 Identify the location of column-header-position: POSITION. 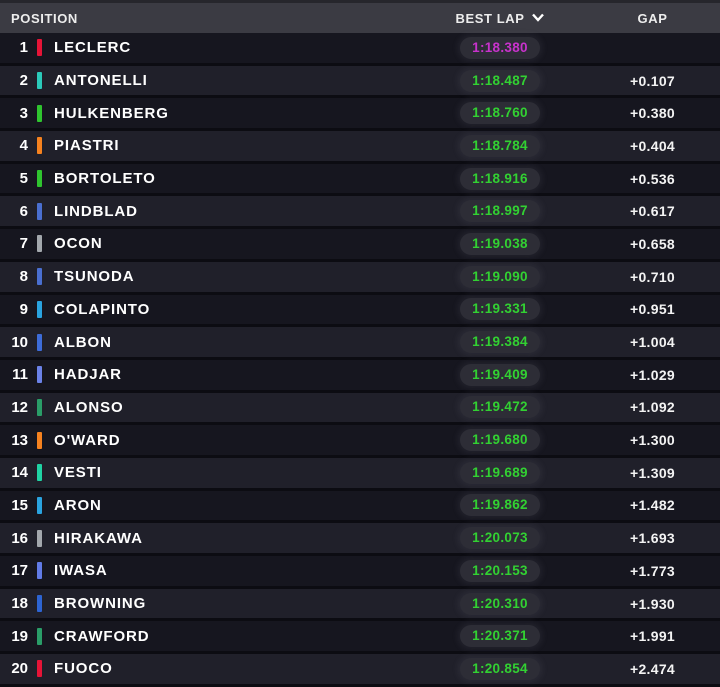
(44, 18).